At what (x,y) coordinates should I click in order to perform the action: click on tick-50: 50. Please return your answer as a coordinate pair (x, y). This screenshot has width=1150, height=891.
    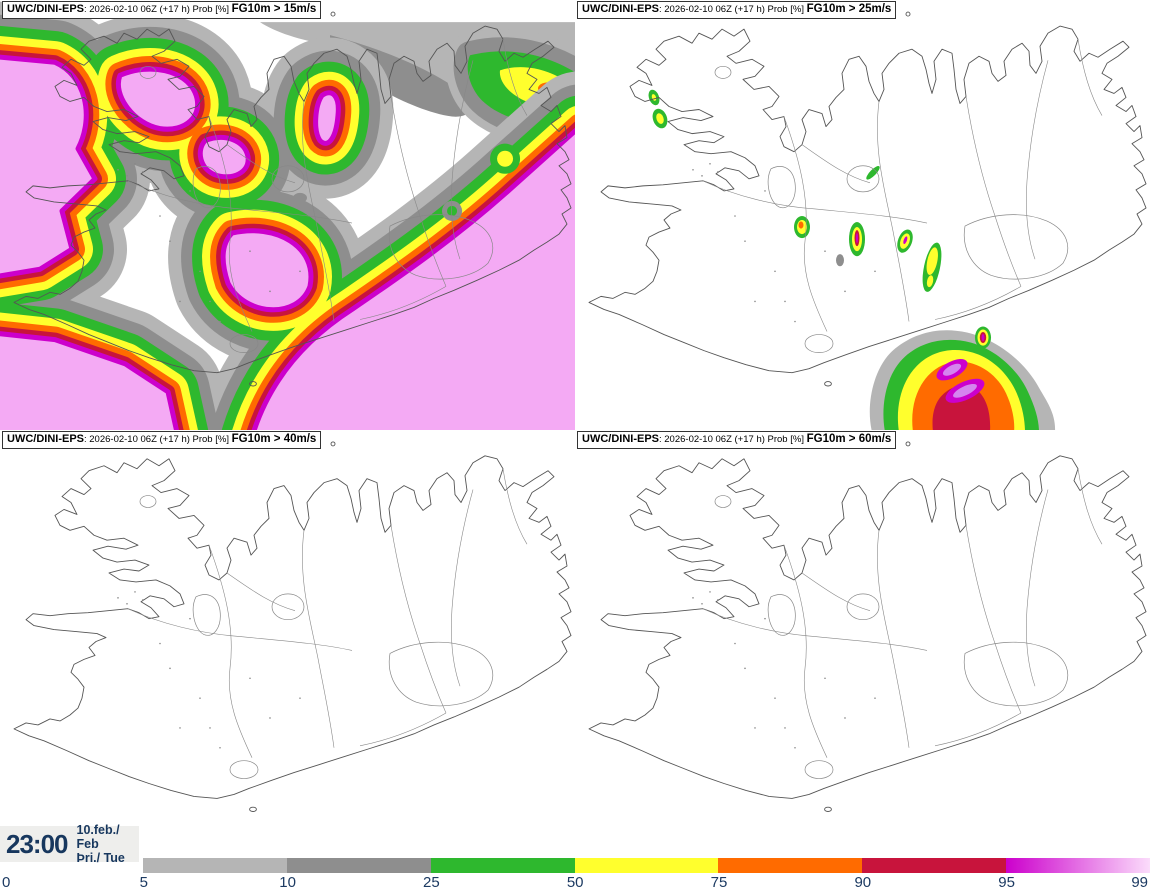
    Looking at the image, I should click on (575, 882).